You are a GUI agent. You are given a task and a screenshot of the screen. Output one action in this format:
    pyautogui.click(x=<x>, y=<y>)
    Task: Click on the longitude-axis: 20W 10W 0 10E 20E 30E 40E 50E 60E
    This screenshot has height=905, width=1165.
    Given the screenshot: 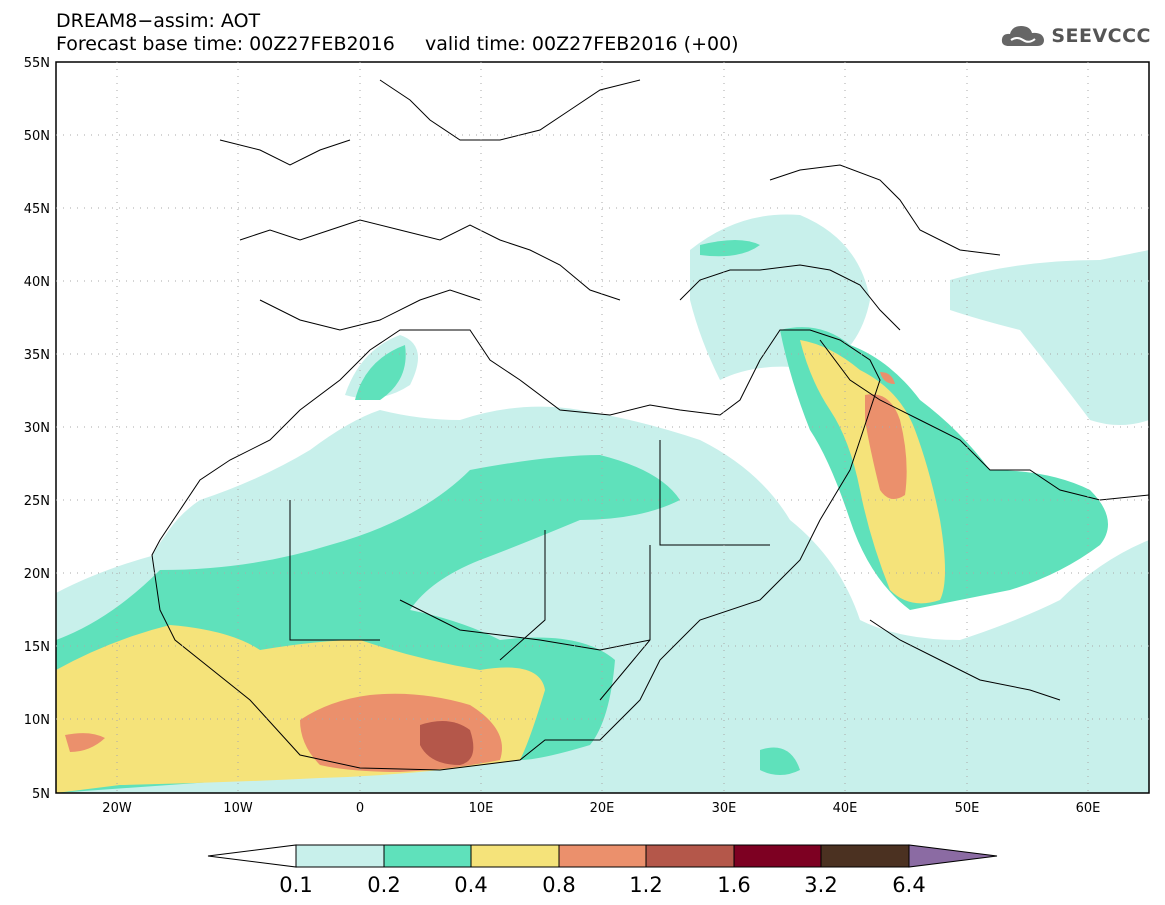 What is the action you would take?
    pyautogui.click(x=601, y=808)
    